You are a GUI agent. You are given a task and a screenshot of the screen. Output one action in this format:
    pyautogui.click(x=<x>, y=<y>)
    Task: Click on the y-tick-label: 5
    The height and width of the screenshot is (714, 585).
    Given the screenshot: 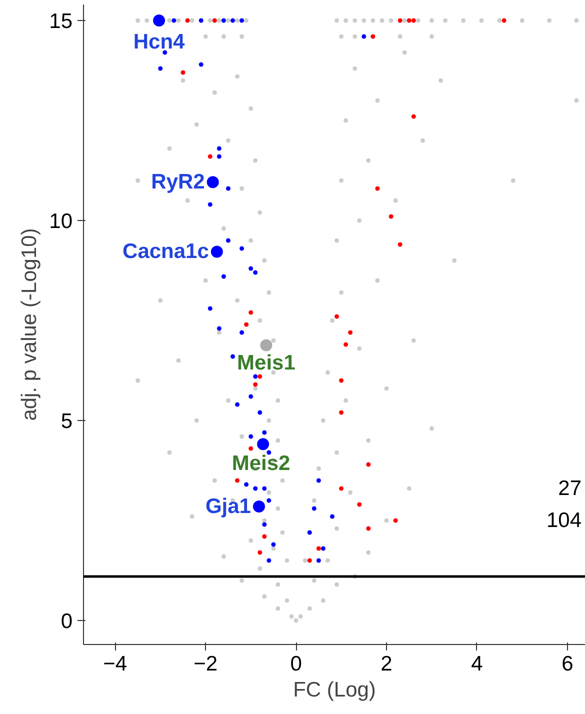 What is the action you would take?
    pyautogui.click(x=66, y=421)
    